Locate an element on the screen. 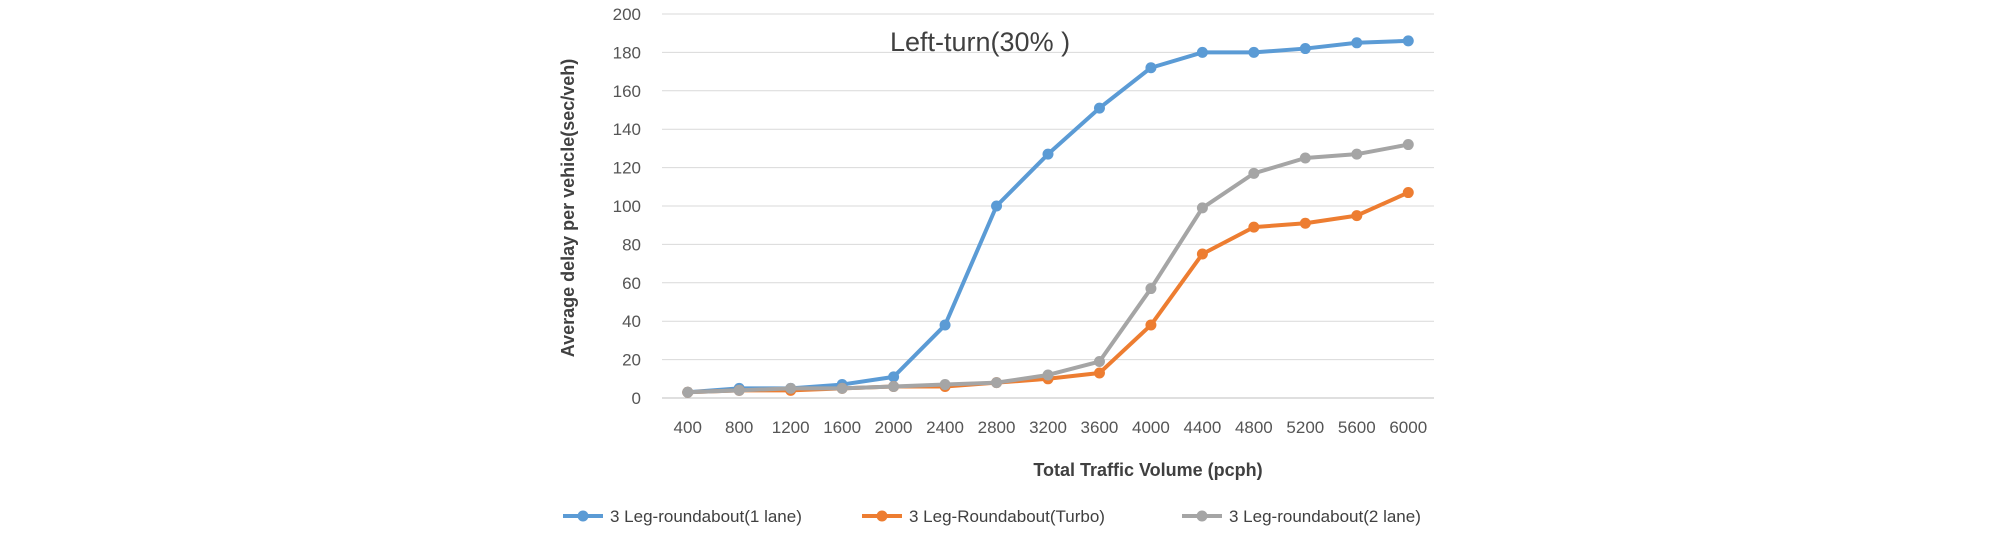 This screenshot has width=2008, height=545. x-tick-label: 2000 is located at coordinates (894, 427).